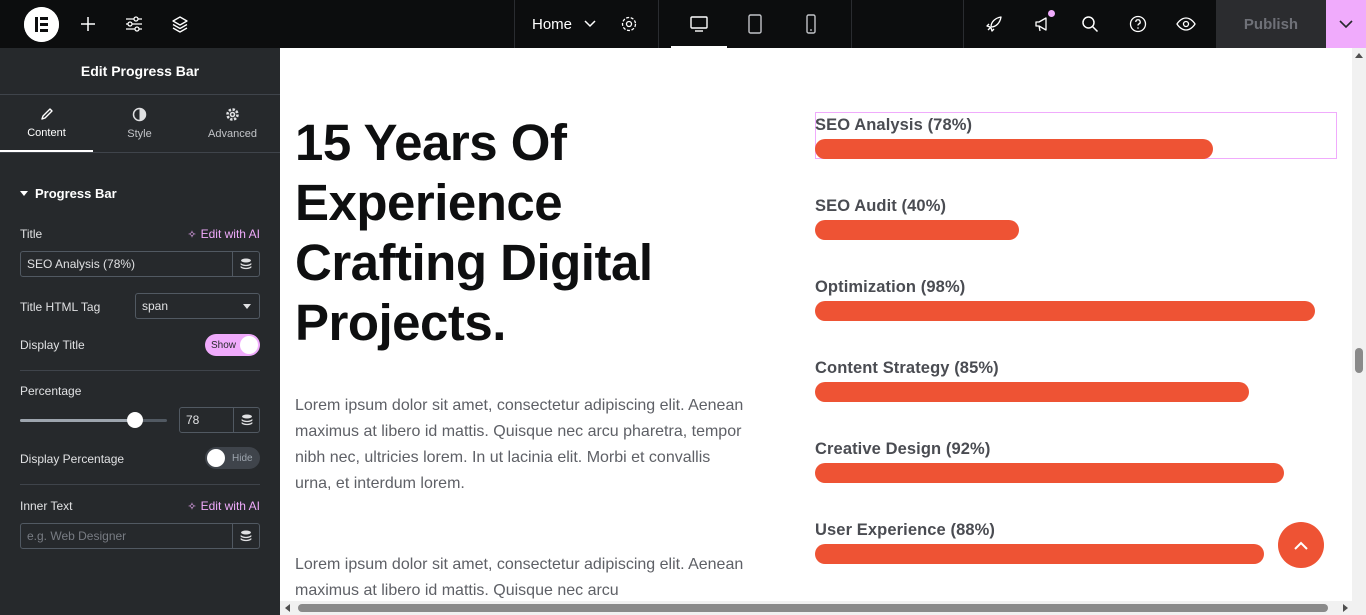 This screenshot has width=1366, height=615. Describe the element at coordinates (224, 345) in the screenshot. I see `switch-state: Show` at that location.